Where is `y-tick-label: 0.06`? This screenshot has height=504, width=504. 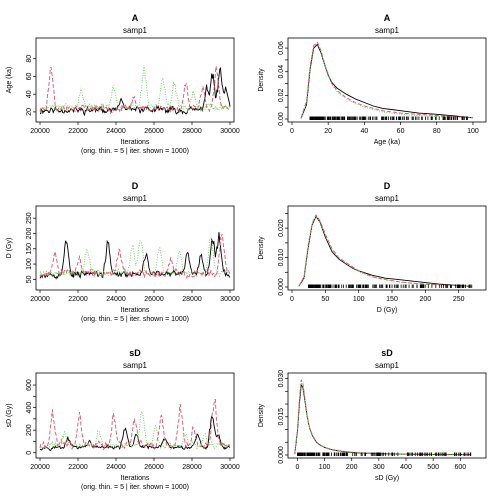
y-tick-label: 0.06 is located at coordinates (281, 48).